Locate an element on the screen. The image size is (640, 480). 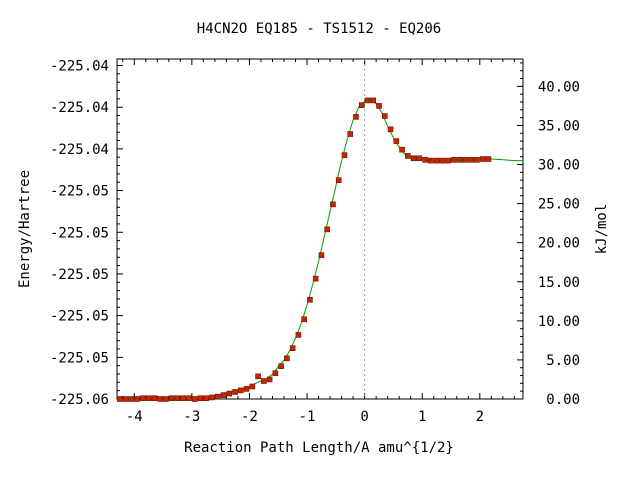
x-tick-label: 0 is located at coordinates (364, 417).